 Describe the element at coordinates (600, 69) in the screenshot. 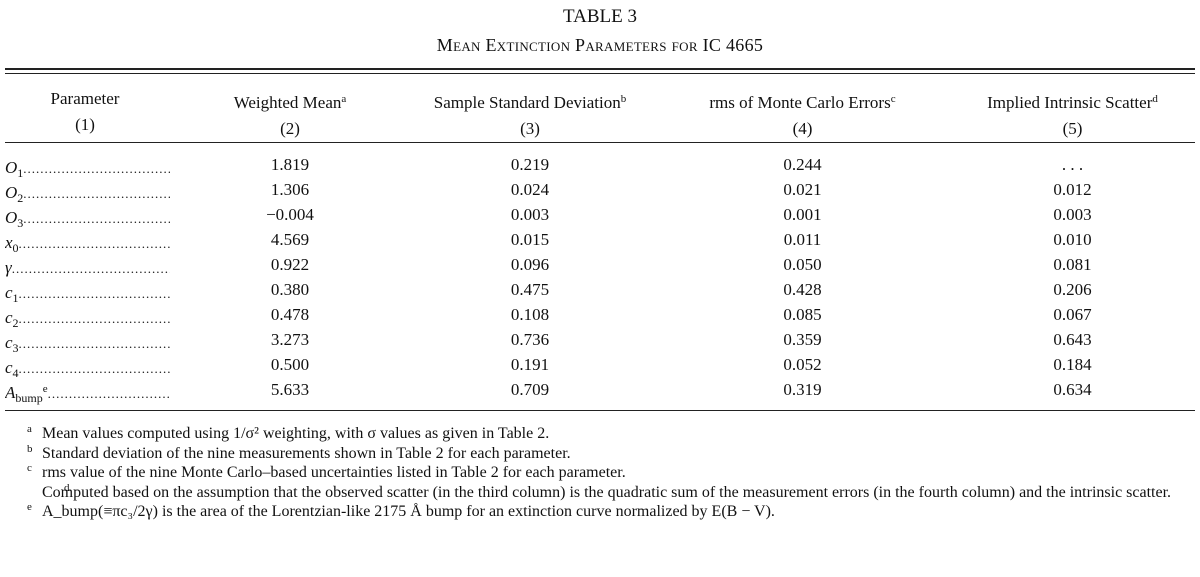

I see `top-rule` at that location.